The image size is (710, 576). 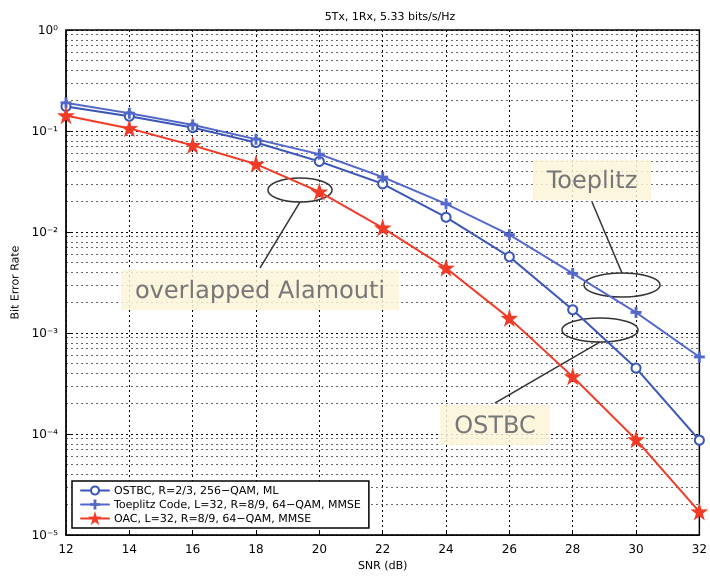 I want to click on legend-label: Toeplitz Code, L=32, R=8/9, 64−QAM, MMSE, so click(x=237, y=504).